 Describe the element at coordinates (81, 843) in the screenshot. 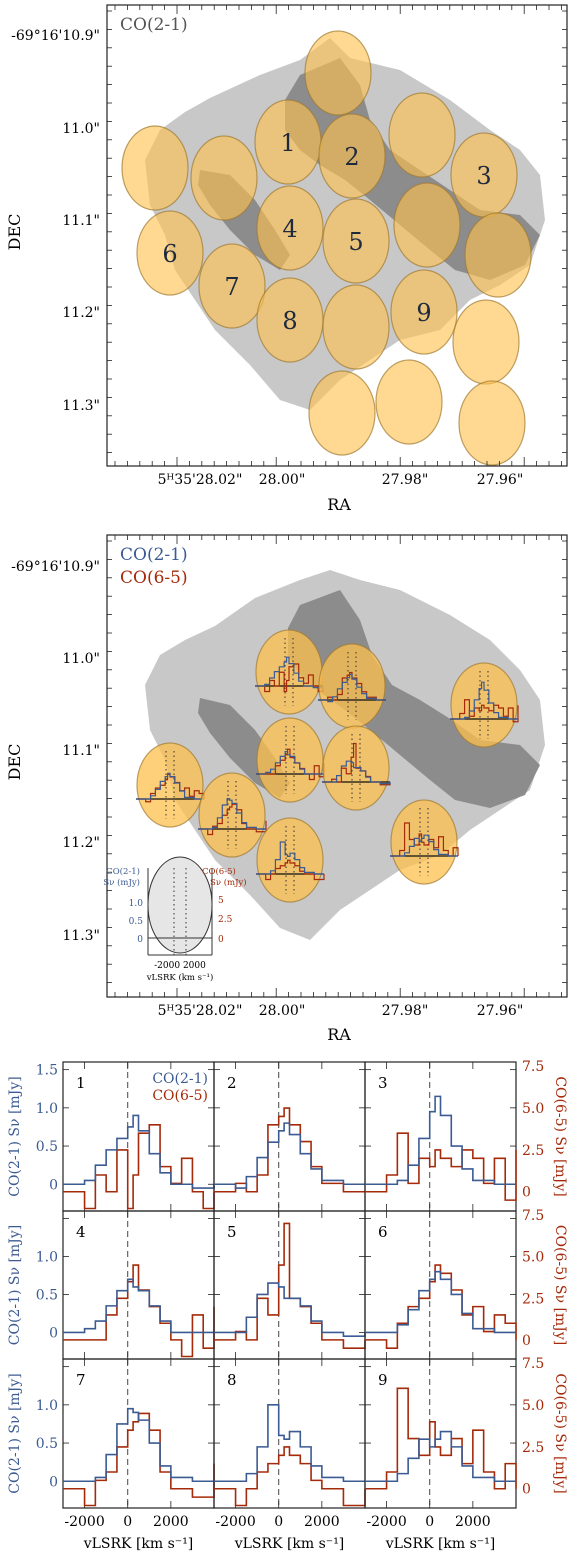

I see `y-tick-label: 11.2"` at that location.